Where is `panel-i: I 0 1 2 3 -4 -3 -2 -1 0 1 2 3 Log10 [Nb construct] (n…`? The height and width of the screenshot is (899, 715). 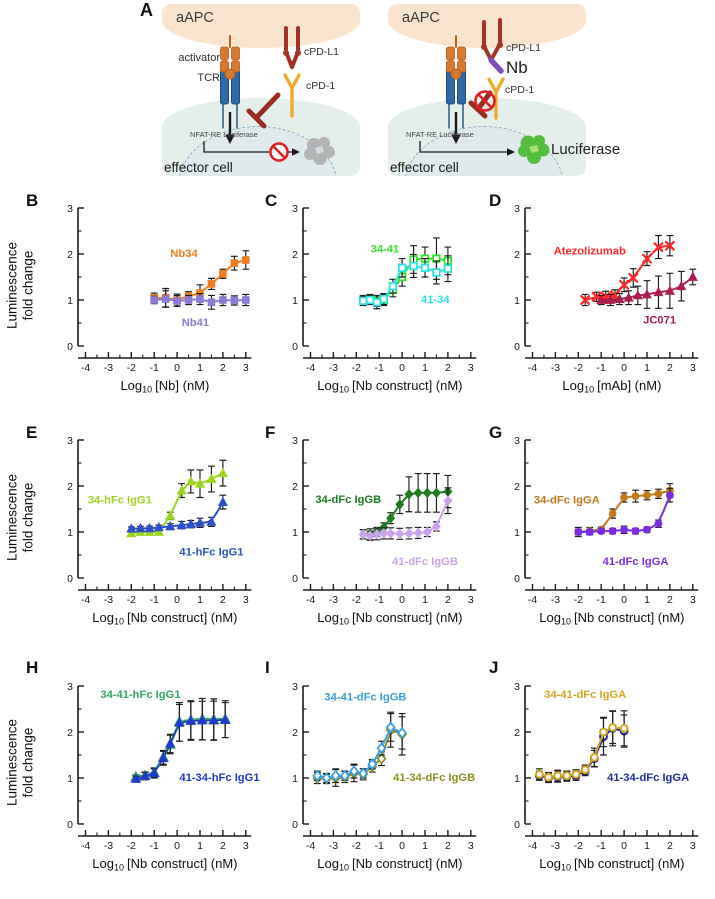 panel-i: I 0 1 2 3 -4 -3 -2 -1 0 1 2 3 Log10 [Nb construct] (n… is located at coordinates (365, 775).